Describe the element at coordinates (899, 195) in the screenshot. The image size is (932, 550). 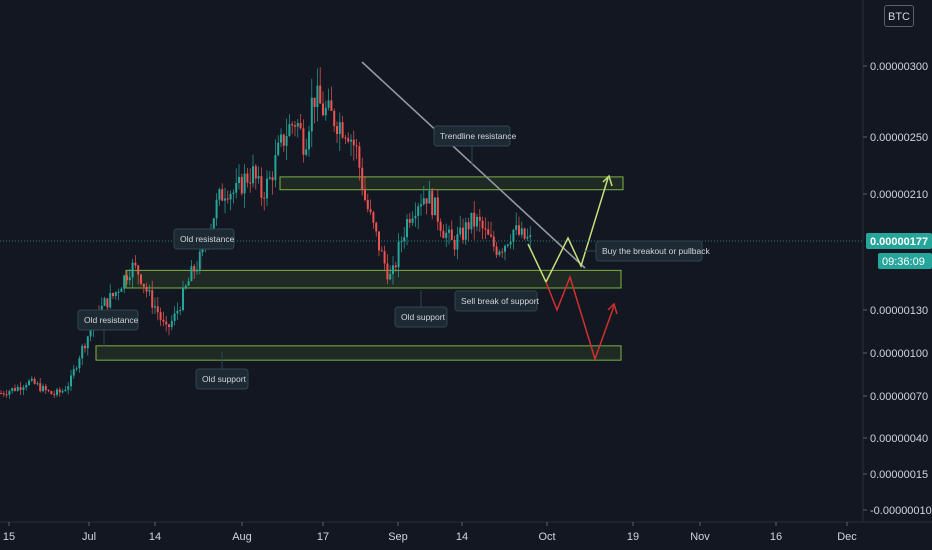
I see `price-tick-label: 0.00000210` at that location.